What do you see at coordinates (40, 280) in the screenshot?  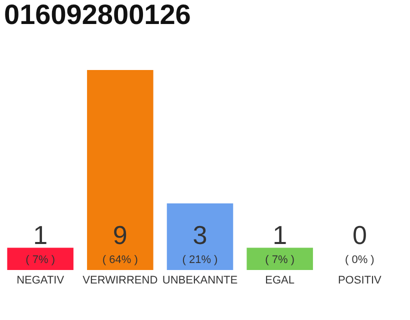 I see `x-tick-label: NEGATIV` at bounding box center [40, 280].